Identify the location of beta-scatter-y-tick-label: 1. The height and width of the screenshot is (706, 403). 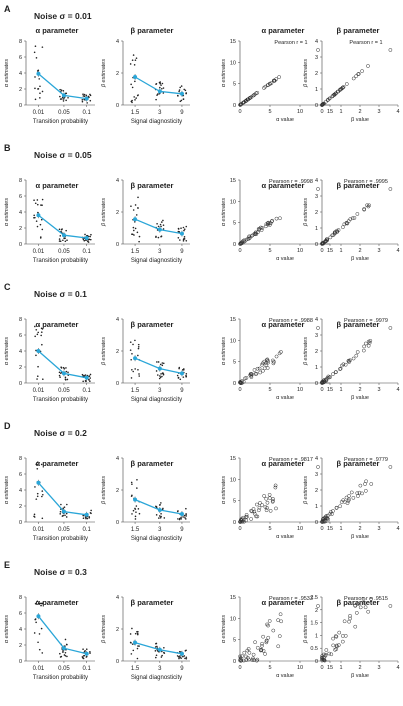
(316, 368).